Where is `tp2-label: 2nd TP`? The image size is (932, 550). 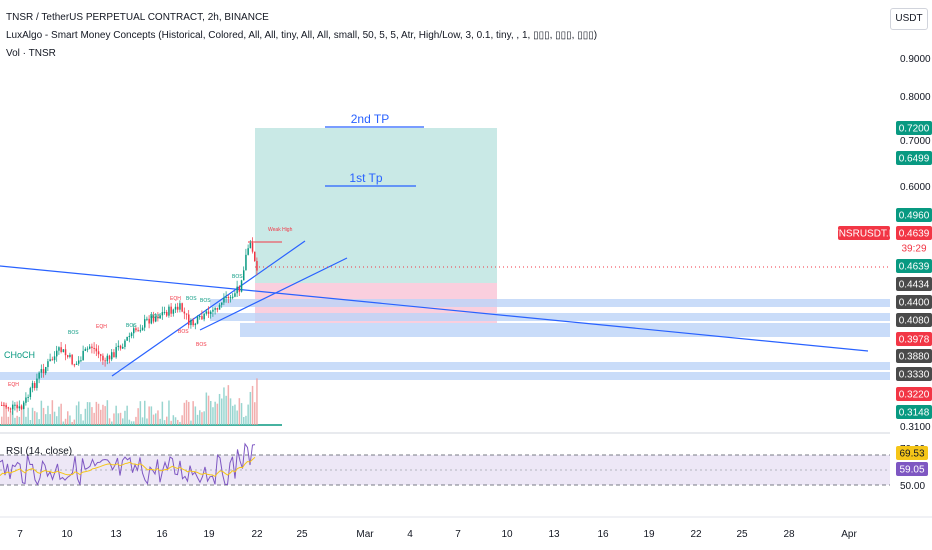 tp2-label: 2nd TP is located at coordinates (370, 119).